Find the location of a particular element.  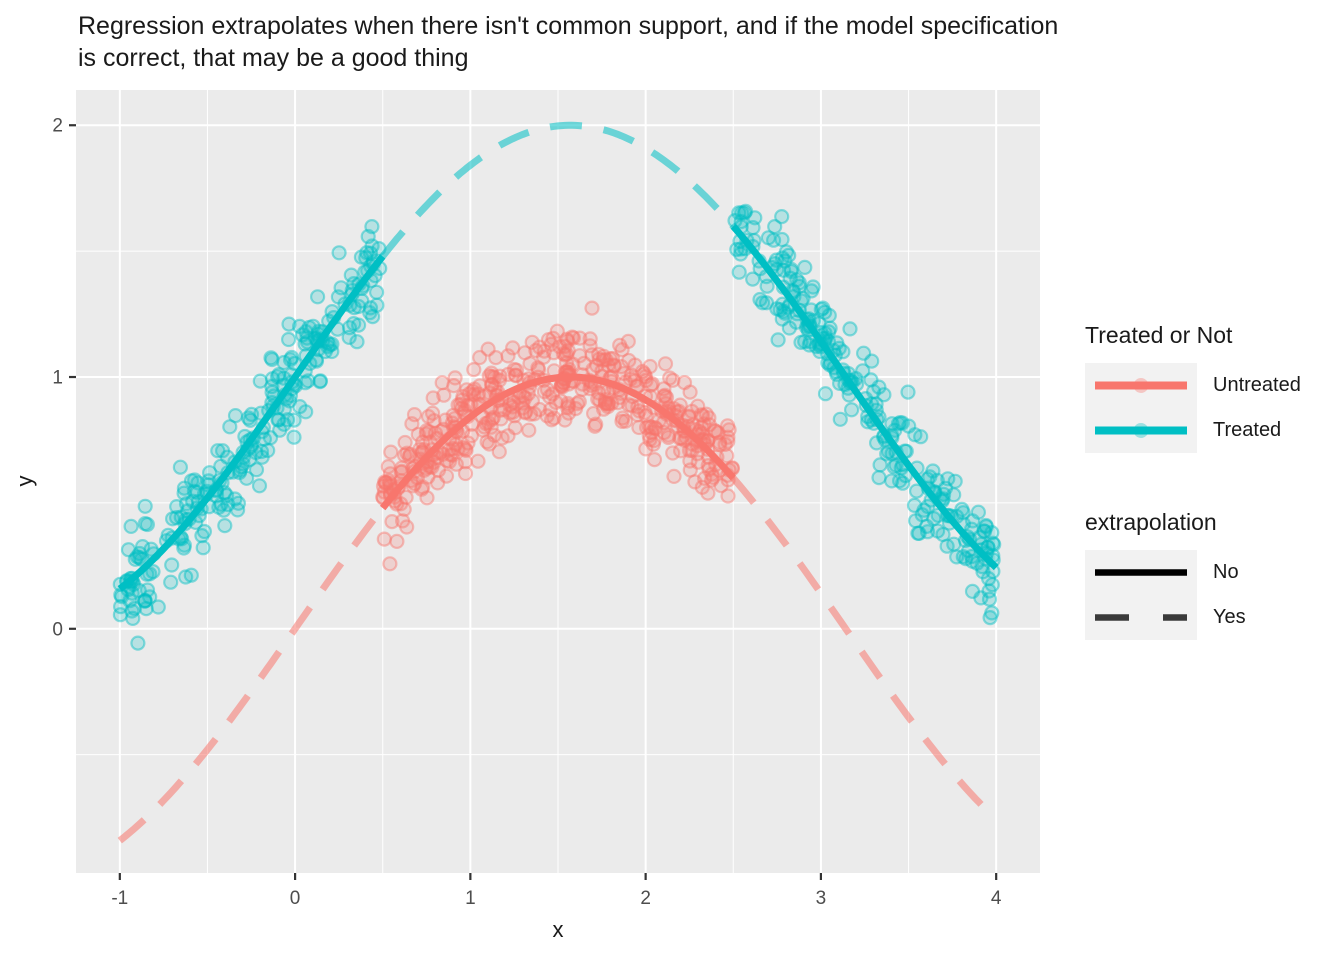

y-tick-label: 0 is located at coordinates (57, 629).